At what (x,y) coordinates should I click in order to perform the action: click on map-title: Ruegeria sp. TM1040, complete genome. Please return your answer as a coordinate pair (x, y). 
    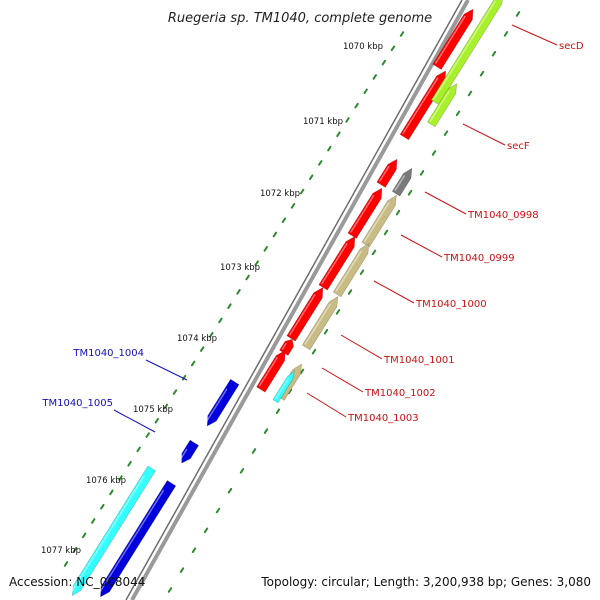
    Looking at the image, I should click on (300, 18).